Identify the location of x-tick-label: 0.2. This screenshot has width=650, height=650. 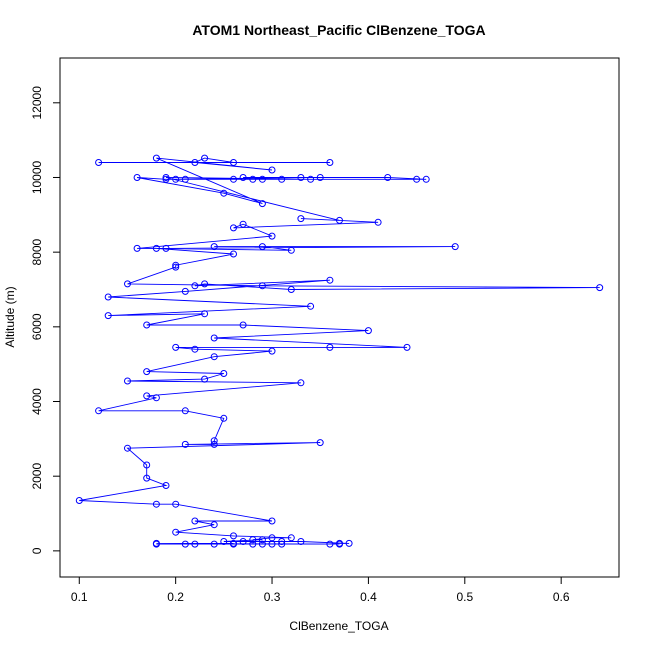
(175, 597).